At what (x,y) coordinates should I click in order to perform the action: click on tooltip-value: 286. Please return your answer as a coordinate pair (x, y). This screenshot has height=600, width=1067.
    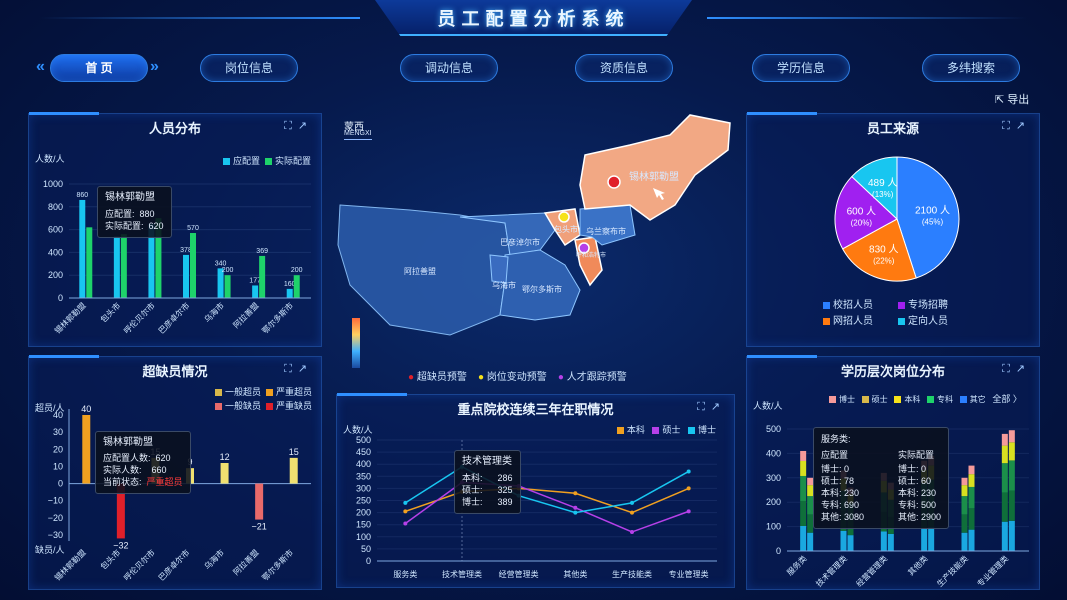
    Looking at the image, I should click on (505, 478).